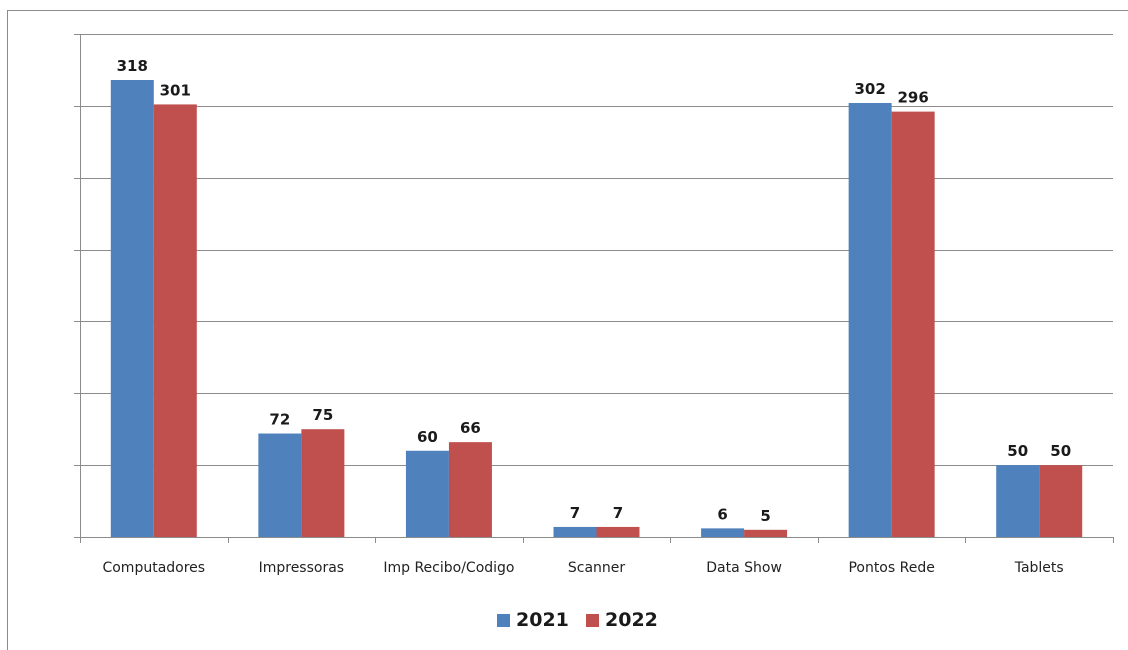 The width and height of the screenshot is (1128, 650). I want to click on data-label: 66, so click(470, 428).